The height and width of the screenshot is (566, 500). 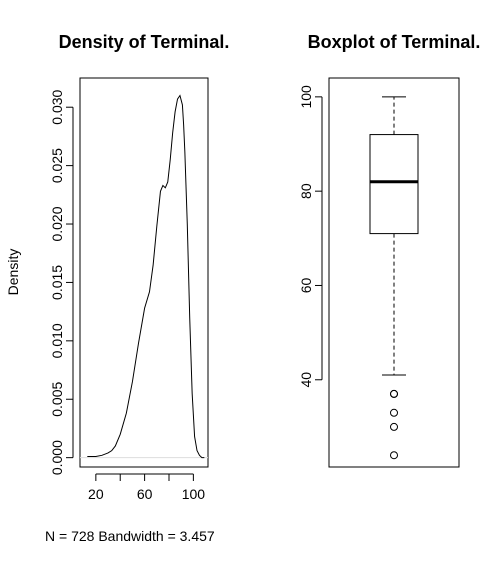 I want to click on density-y-axis: 0.000 0.005 0.010 0.015 0.020 0.025 0.030, so click(x=61, y=282).